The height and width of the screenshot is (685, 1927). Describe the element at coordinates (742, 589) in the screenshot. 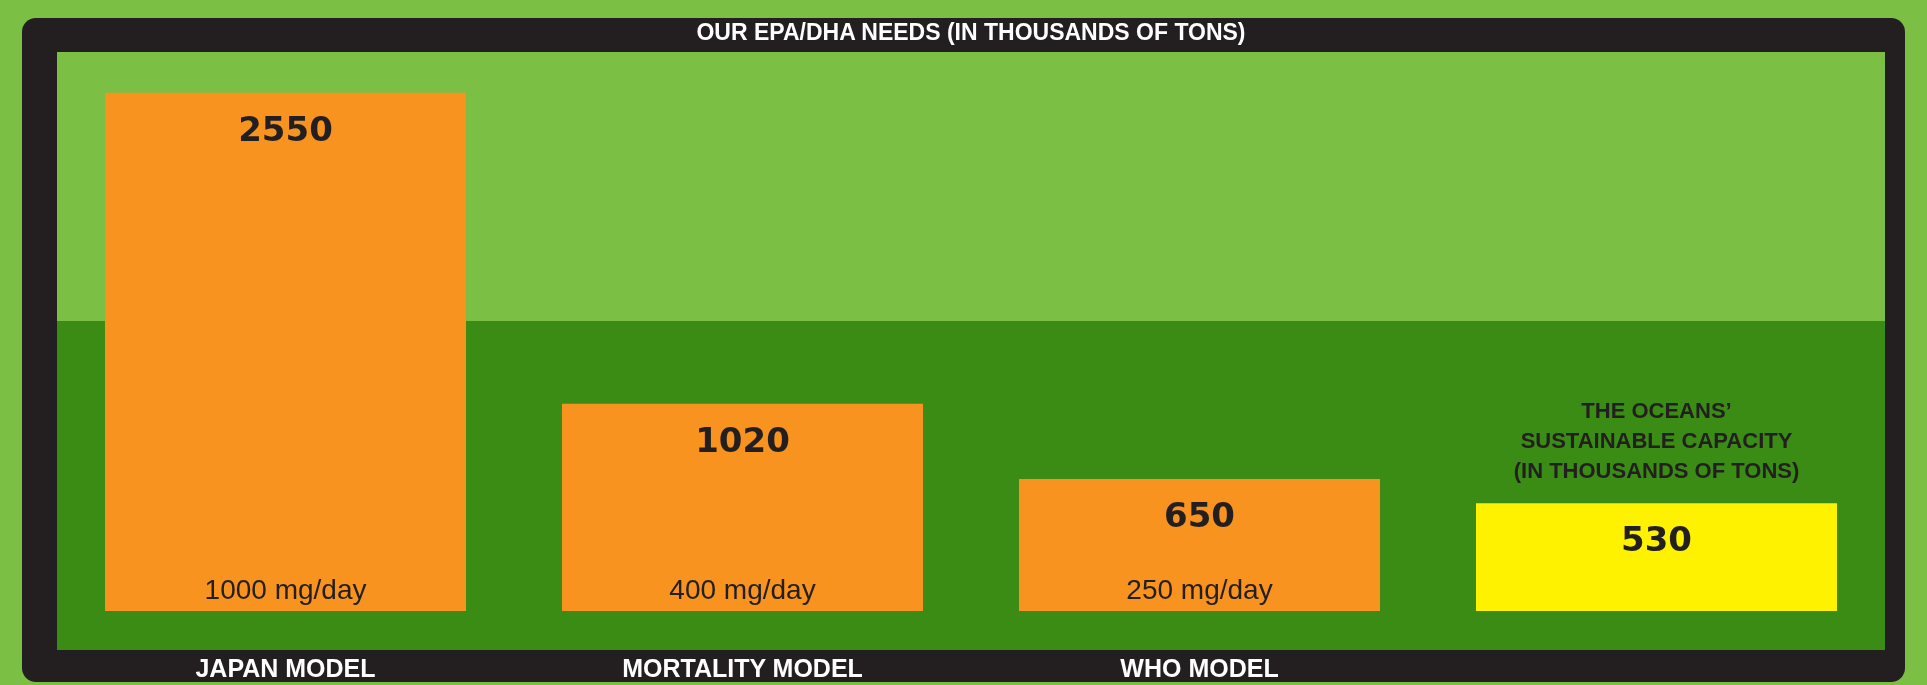

I see `annotation: 400 mg/day` at that location.